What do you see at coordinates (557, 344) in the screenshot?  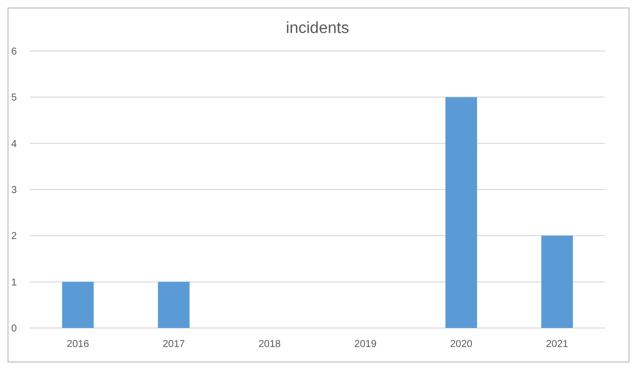 I see `x-tick-label: 2021` at bounding box center [557, 344].